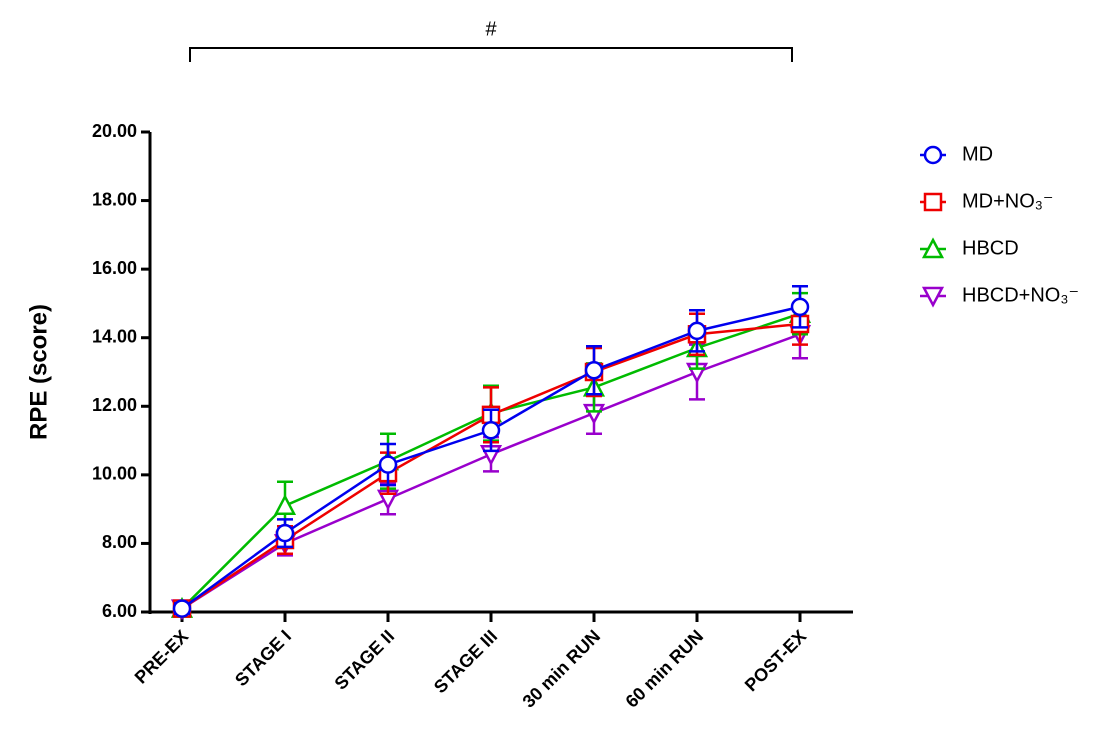  I want to click on y-tick-label: 14.00, so click(114, 336).